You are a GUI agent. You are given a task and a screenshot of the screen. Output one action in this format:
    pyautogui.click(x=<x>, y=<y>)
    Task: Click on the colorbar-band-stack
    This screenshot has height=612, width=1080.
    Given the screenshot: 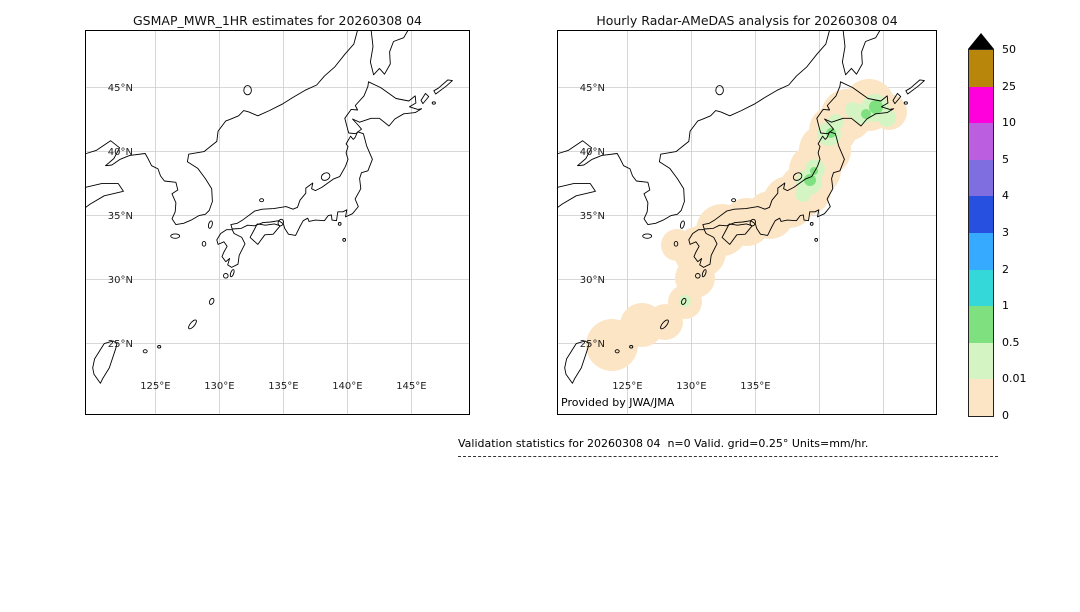 What is the action you would take?
    pyautogui.click(x=981, y=233)
    